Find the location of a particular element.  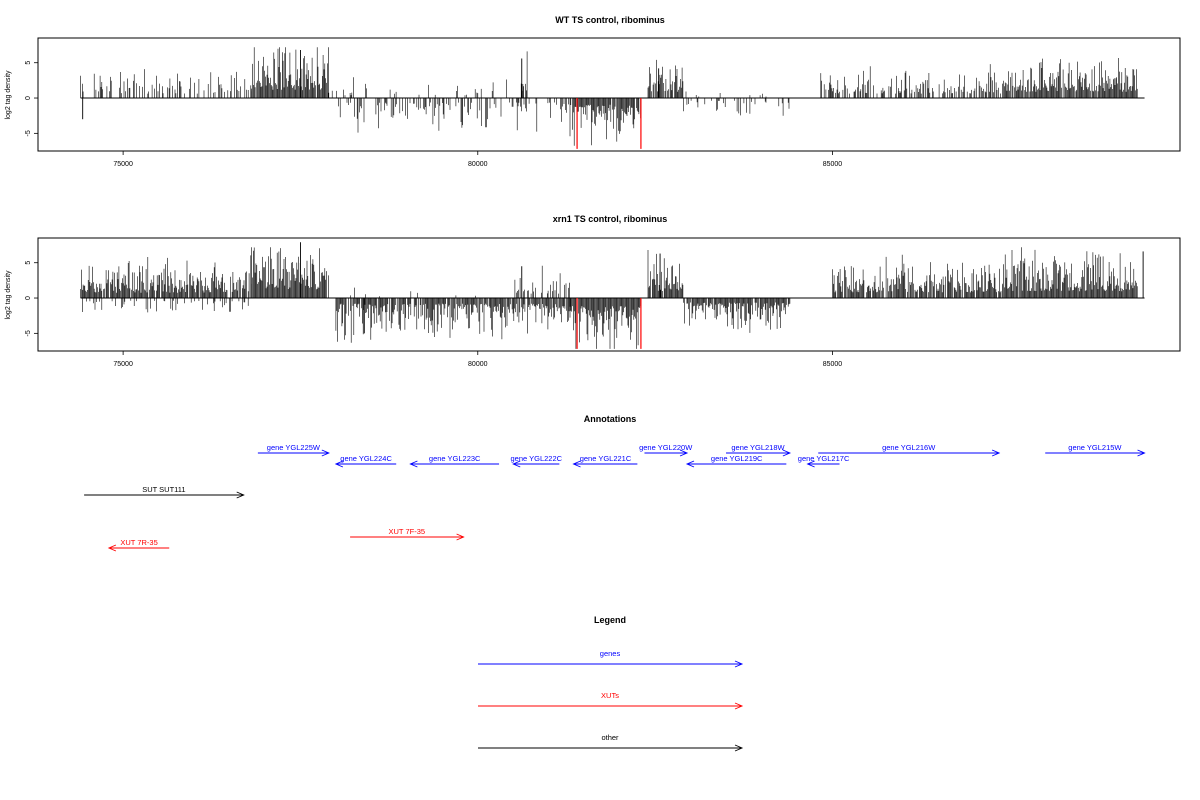

annotation-feature: gene YGL216W is located at coordinates (909, 450).